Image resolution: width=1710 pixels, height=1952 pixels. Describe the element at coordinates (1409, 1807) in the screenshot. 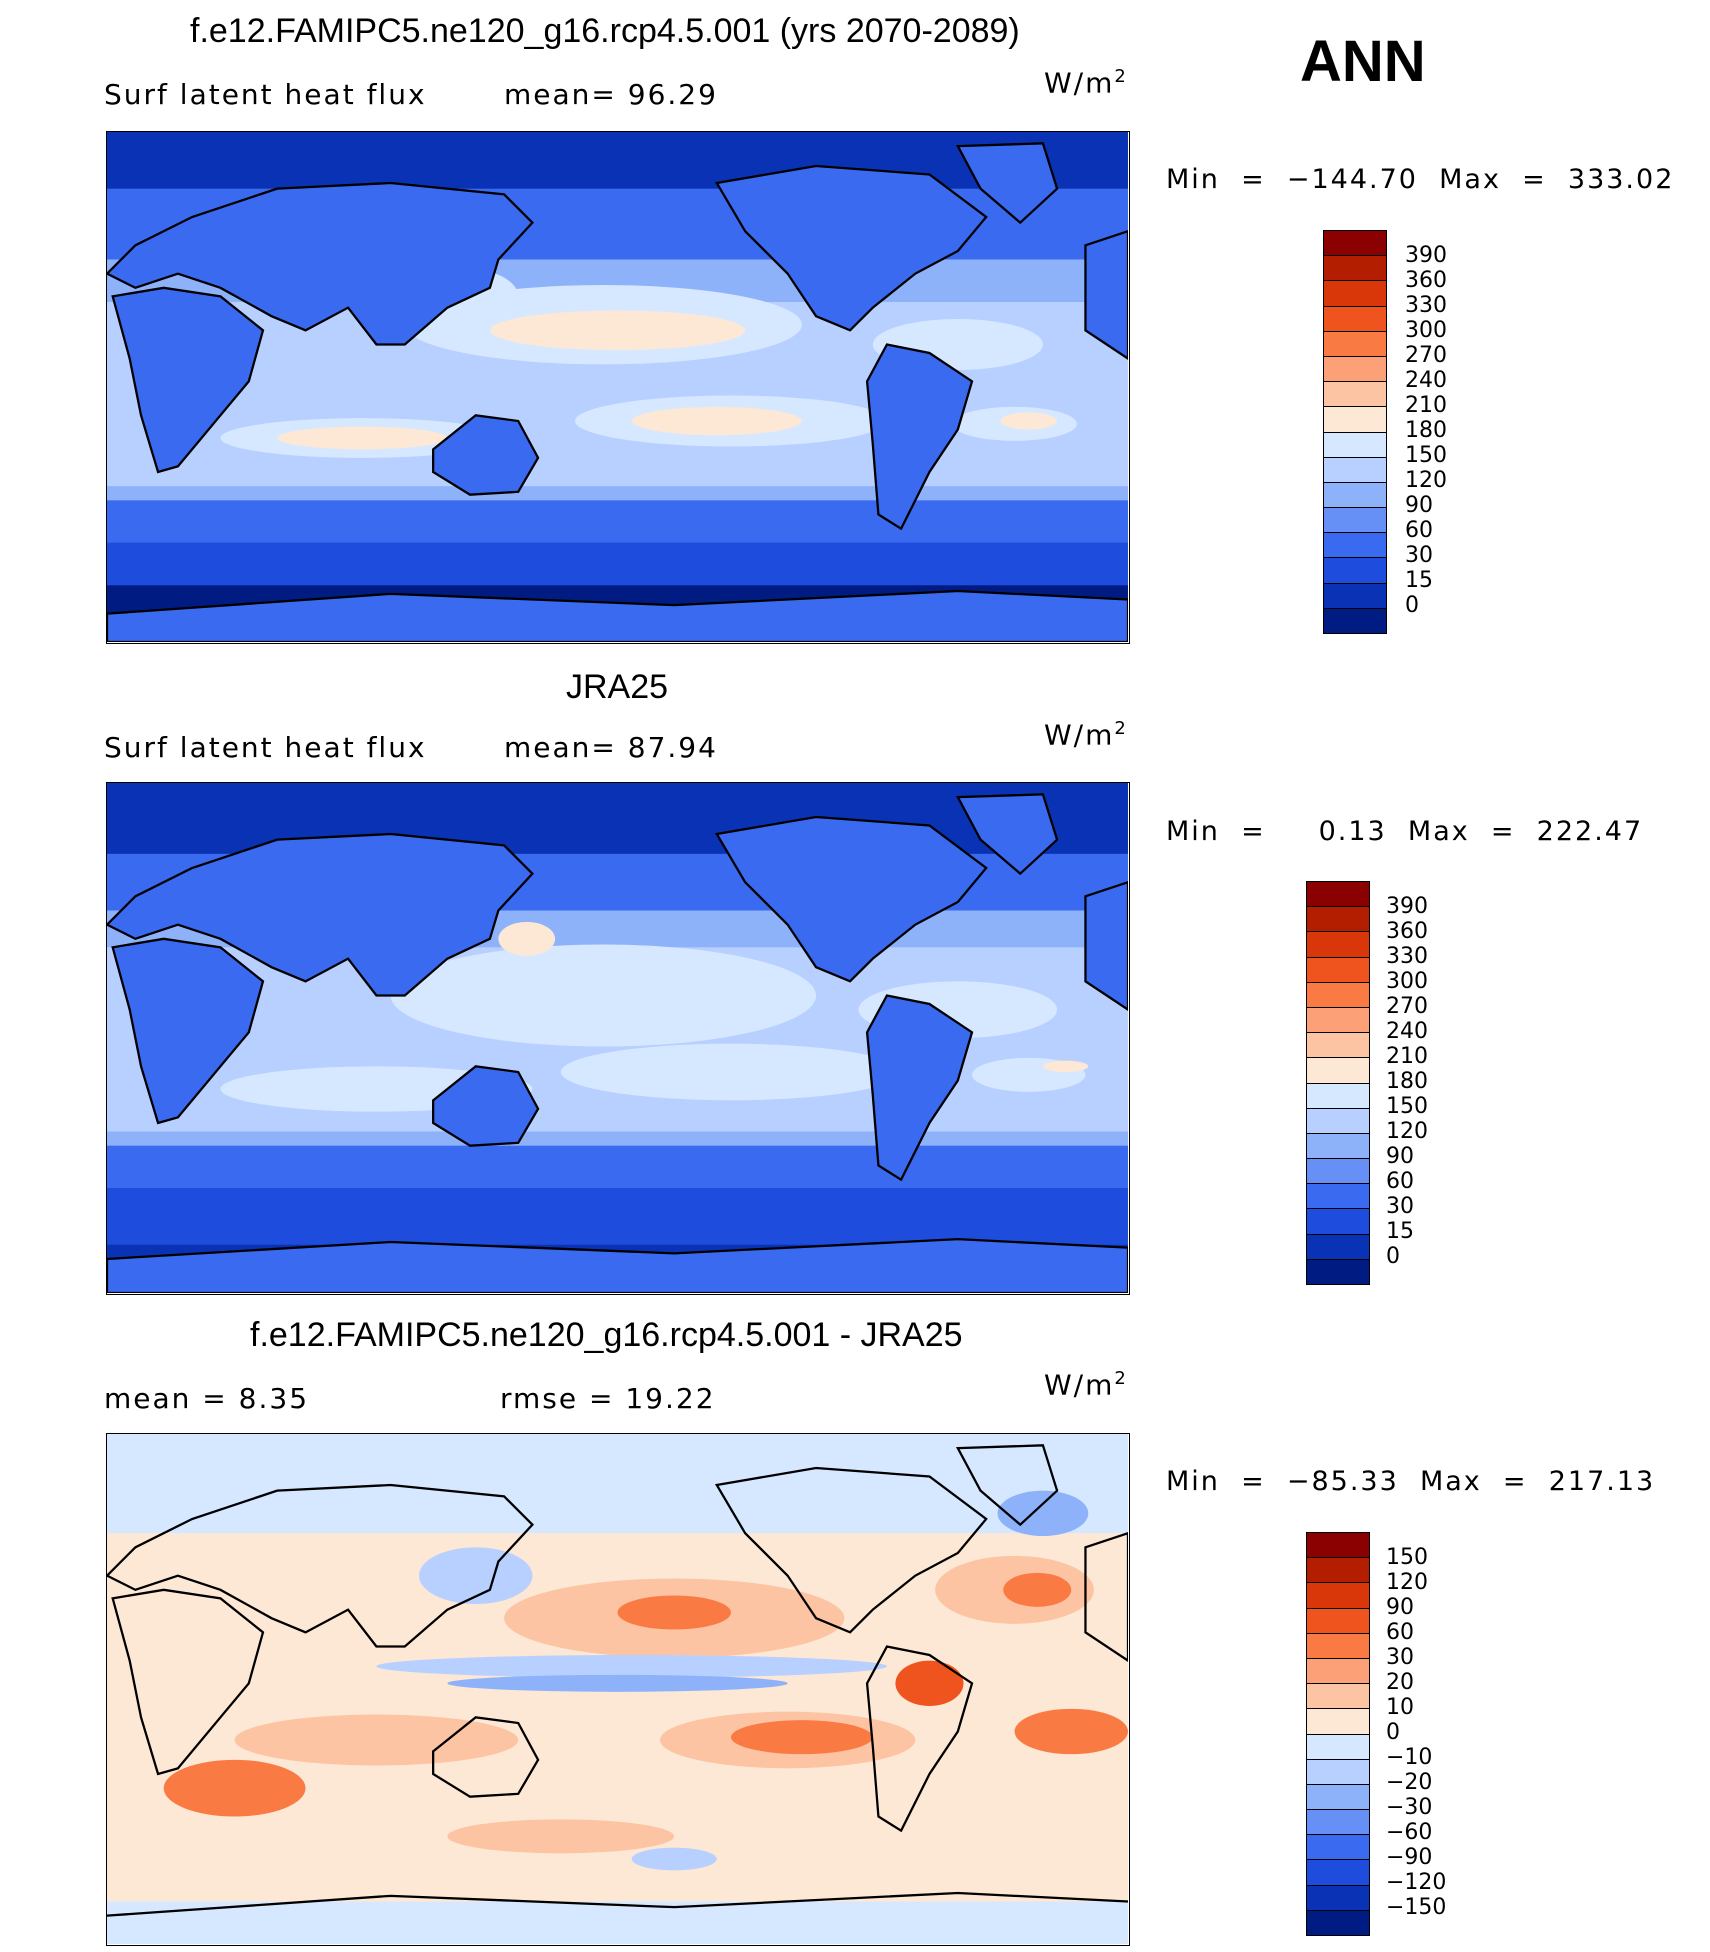

I see `colorbar-tick-label: −30` at that location.